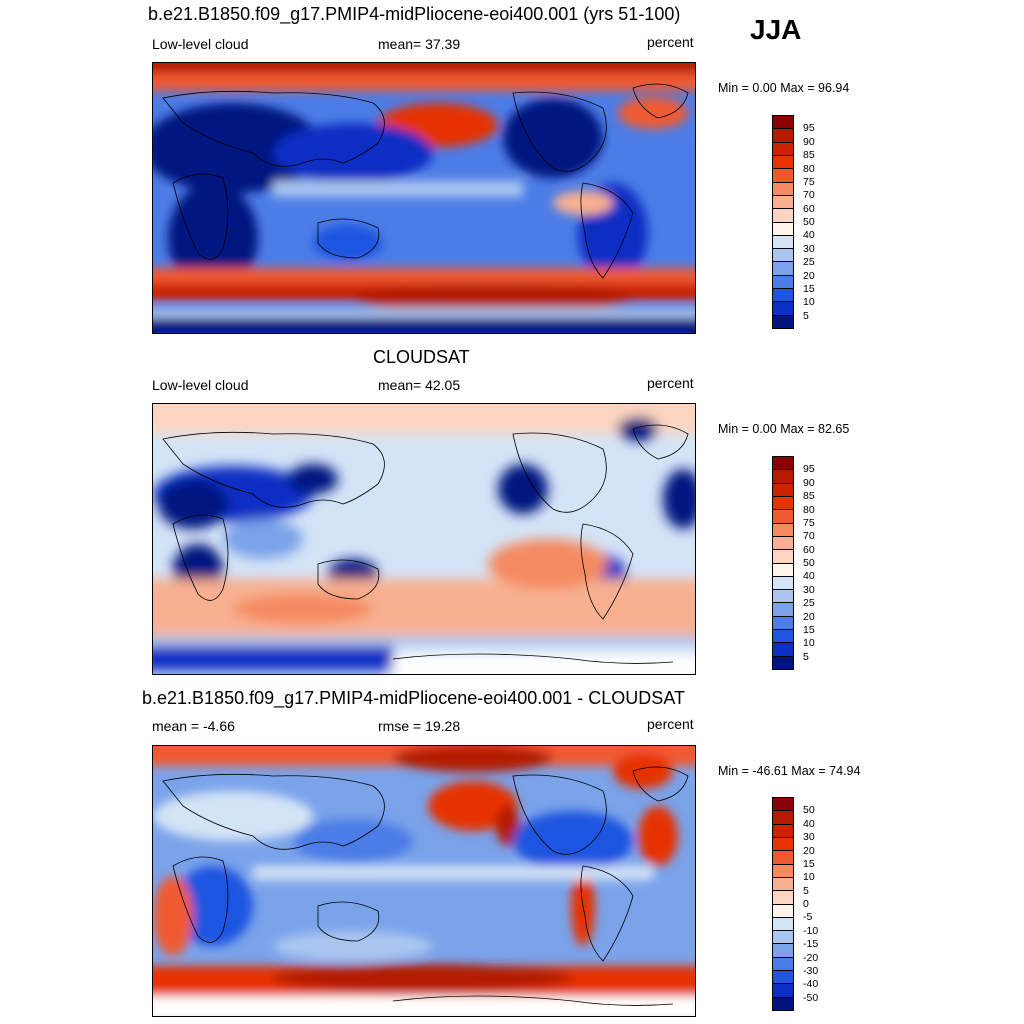 Image resolution: width=1024 pixels, height=1024 pixels. Describe the element at coordinates (809, 482) in the screenshot. I see `colorbar-level-label: 90` at that location.